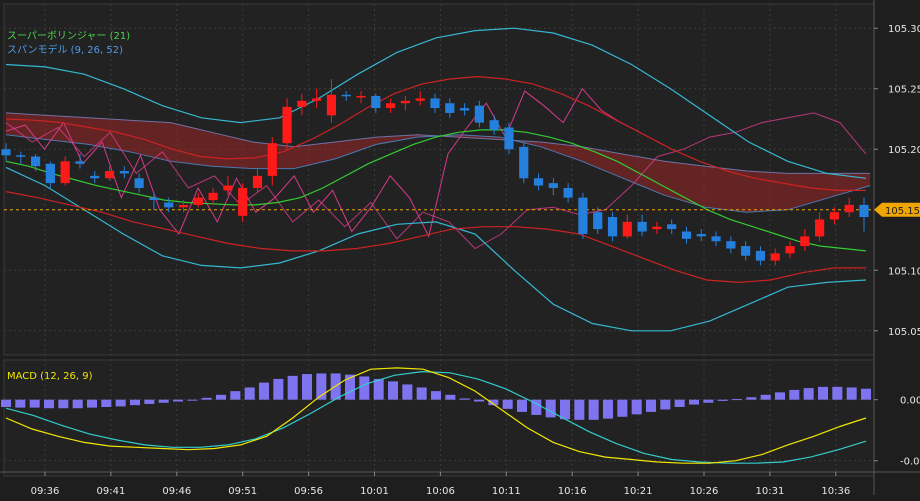  What do you see at coordinates (904, 29) in the screenshot?
I see `price-tick-label: 105.300` at bounding box center [904, 29].